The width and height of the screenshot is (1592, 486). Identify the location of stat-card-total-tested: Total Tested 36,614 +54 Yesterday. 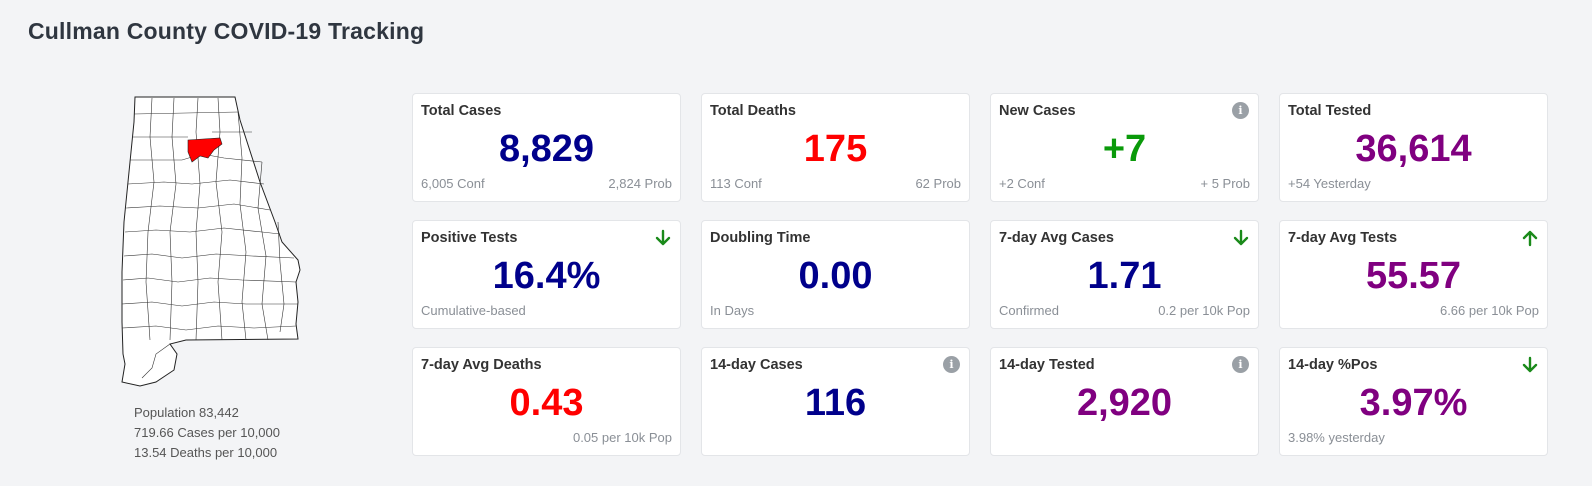
(1413, 147).